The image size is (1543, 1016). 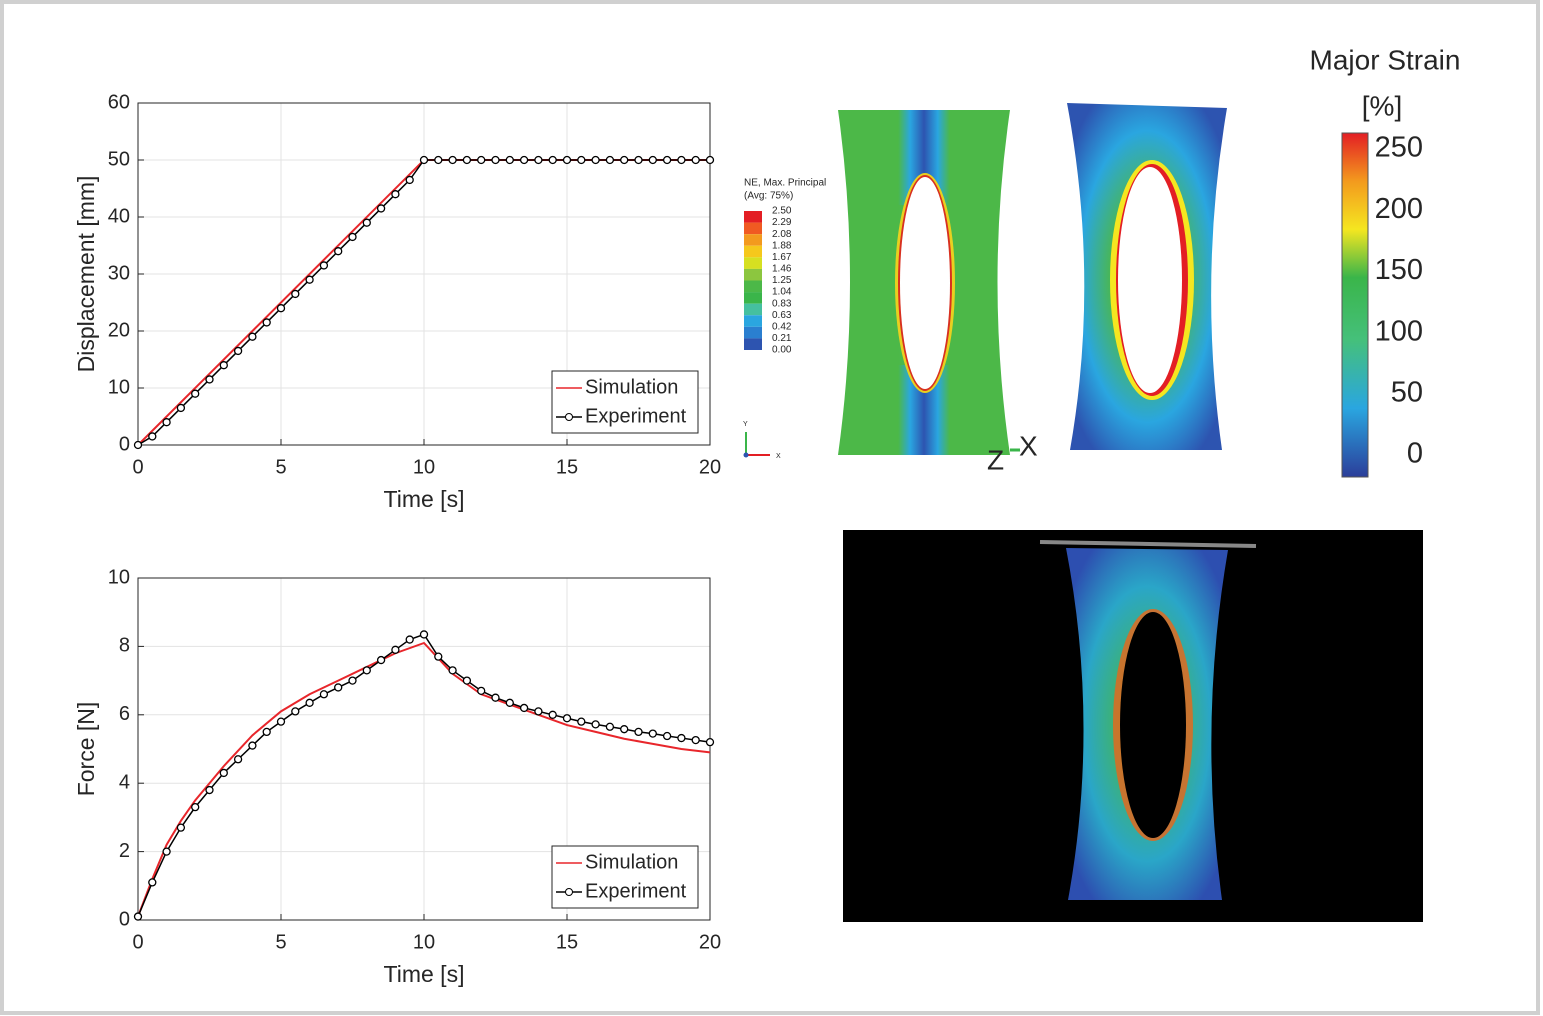 What do you see at coordinates (119, 216) in the screenshot?
I see `y-tick-label: 40` at bounding box center [119, 216].